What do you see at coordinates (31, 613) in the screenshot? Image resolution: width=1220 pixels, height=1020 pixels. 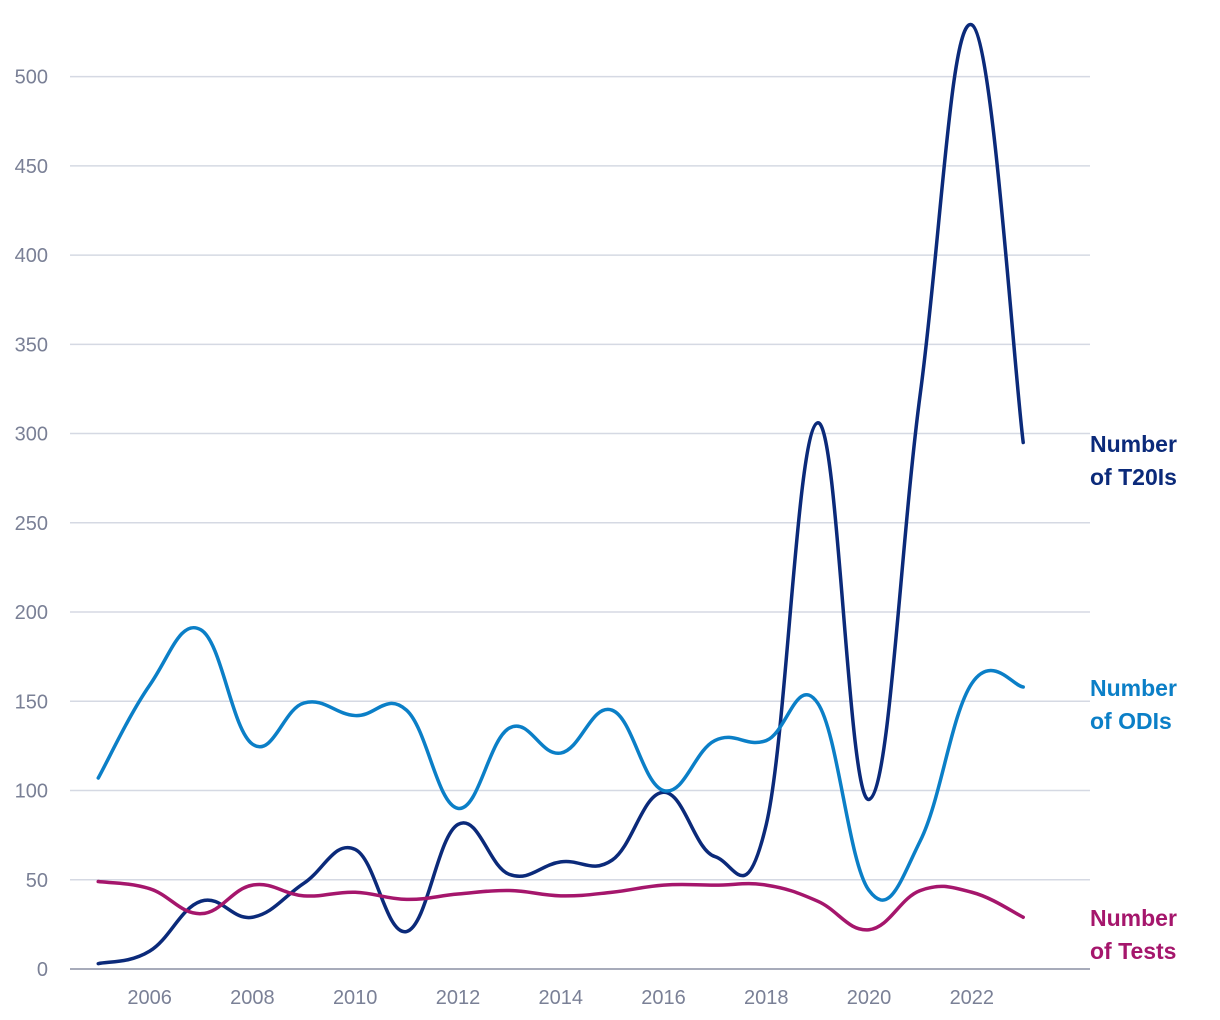 I see `y-tick-label: 200` at bounding box center [31, 613].